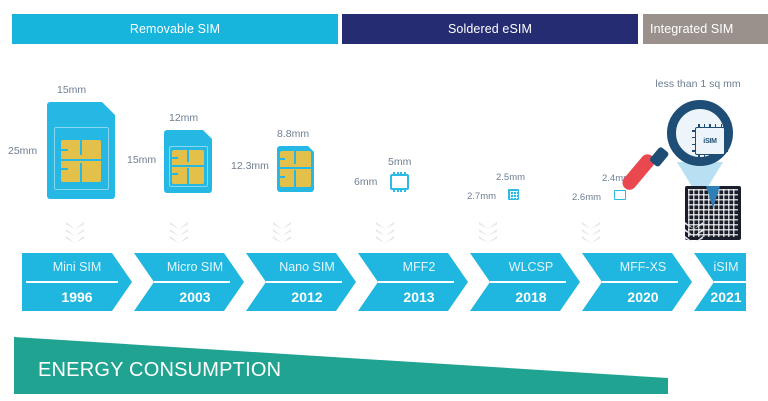 The image size is (768, 401). Describe the element at coordinates (77, 267) in the screenshot. I see `timeline-name-mini-sim: Mini SIM` at that location.